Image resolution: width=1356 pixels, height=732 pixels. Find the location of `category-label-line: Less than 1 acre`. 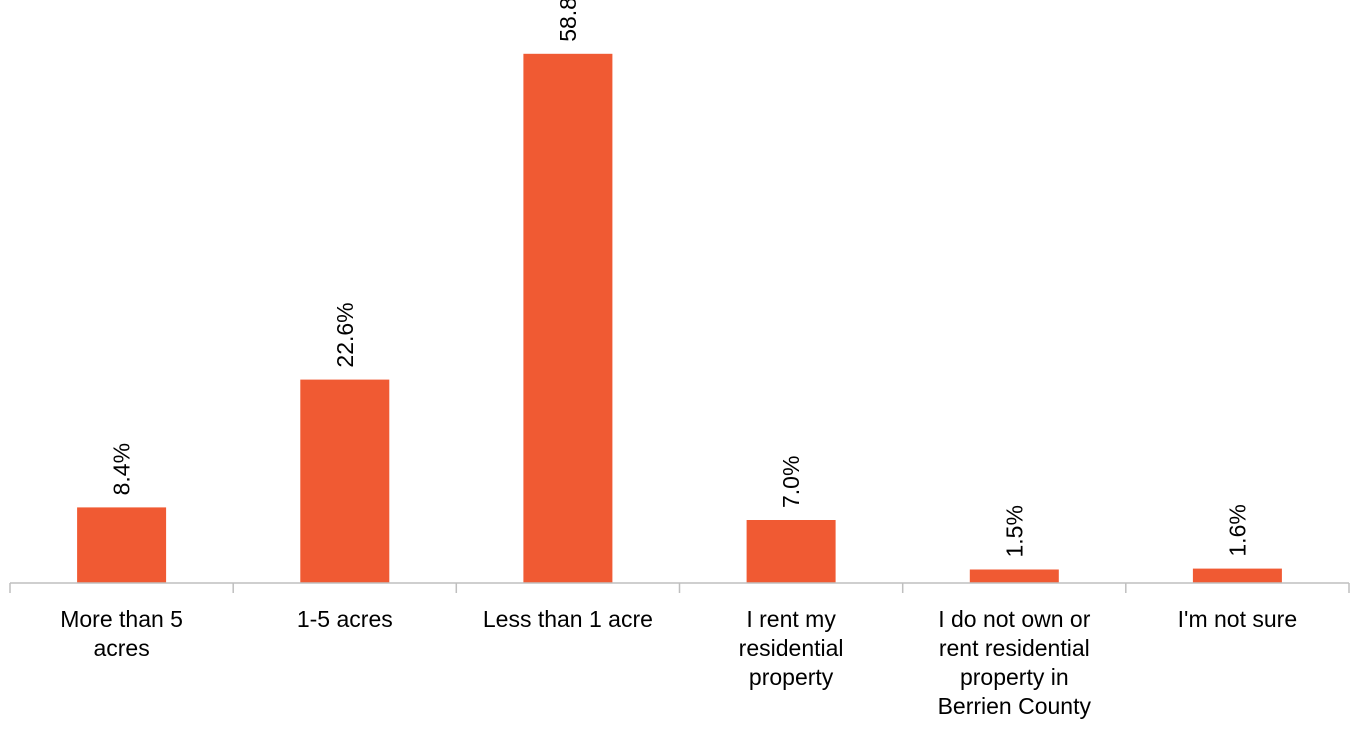

category-label-line: Less than 1 acre is located at coordinates (568, 619).